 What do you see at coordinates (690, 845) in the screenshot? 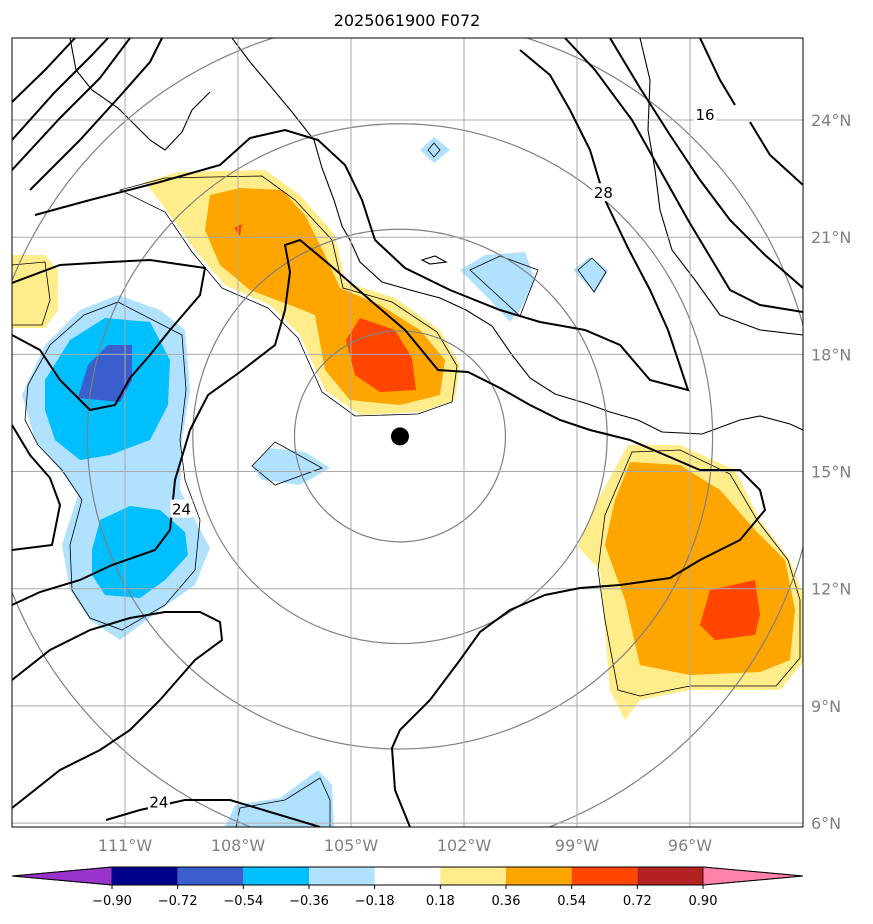
I see `lon-tick-label: 96°W` at bounding box center [690, 845].